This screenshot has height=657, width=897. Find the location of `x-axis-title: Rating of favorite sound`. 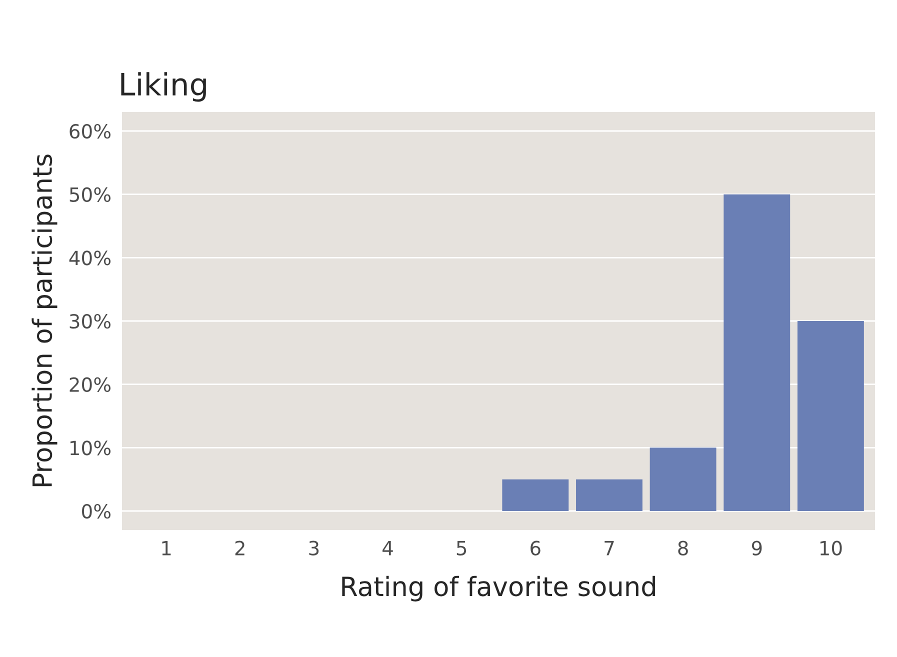

x-axis-title: Rating of favorite sound is located at coordinates (498, 589).